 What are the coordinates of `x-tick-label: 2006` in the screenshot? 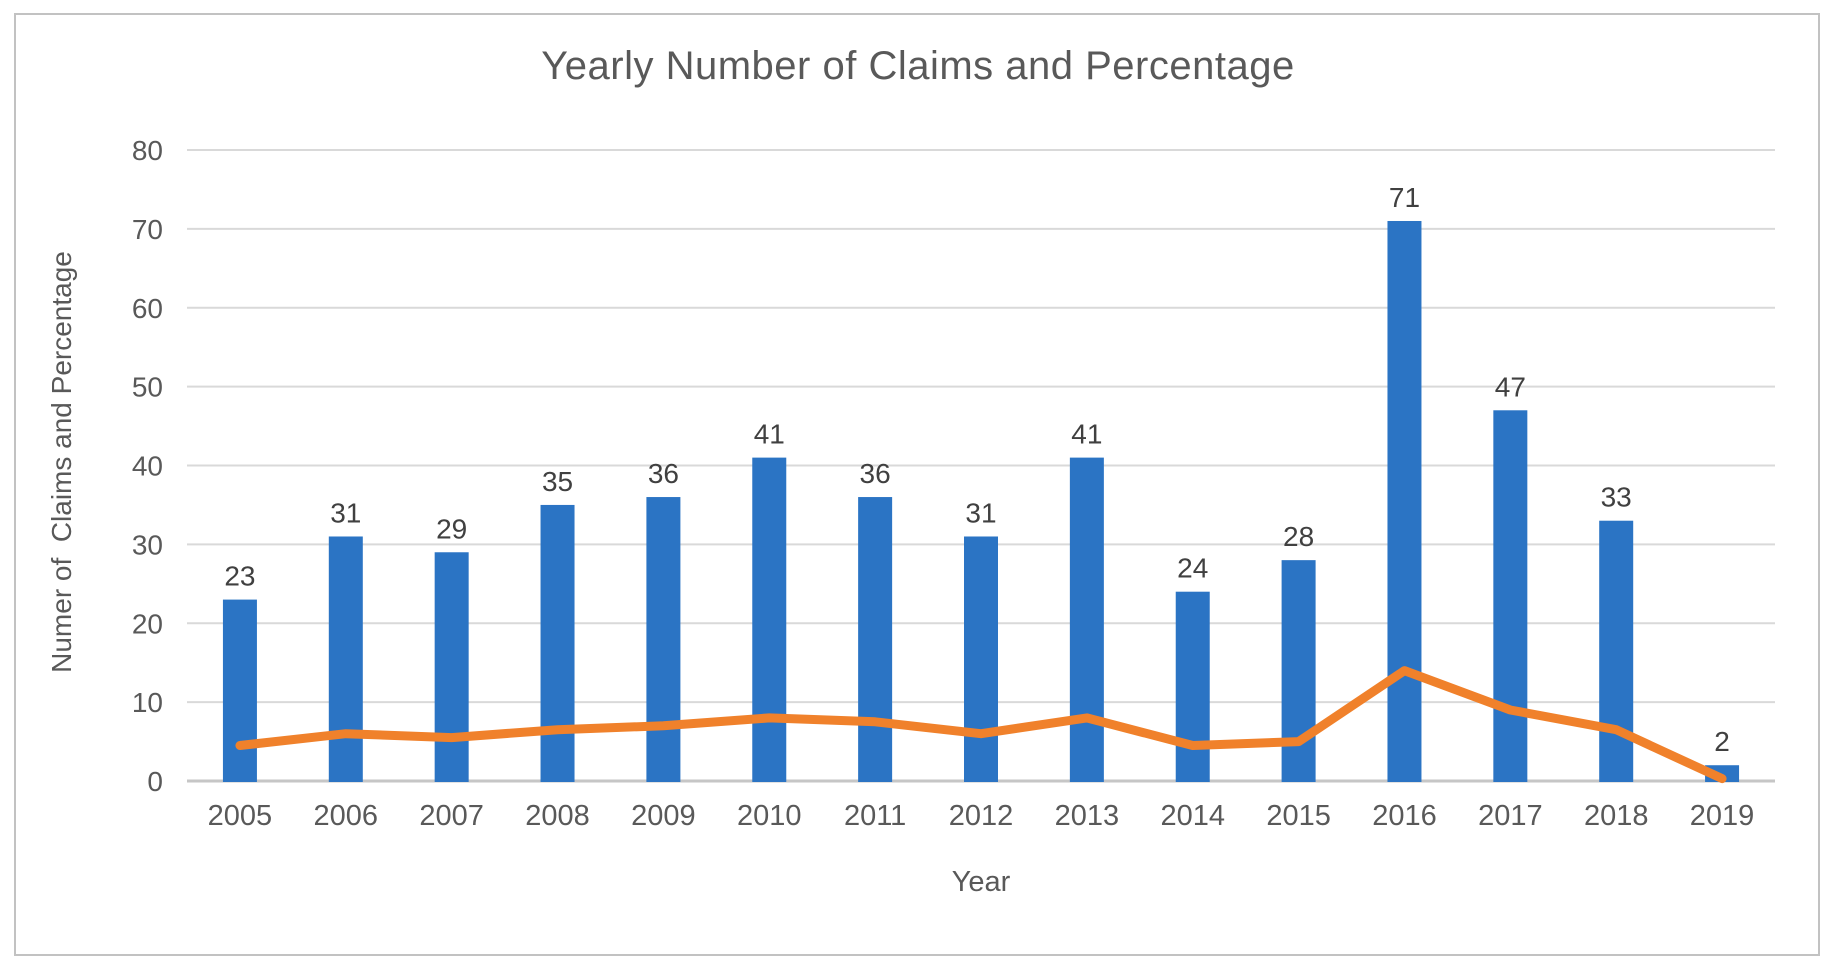 It's located at (346, 816).